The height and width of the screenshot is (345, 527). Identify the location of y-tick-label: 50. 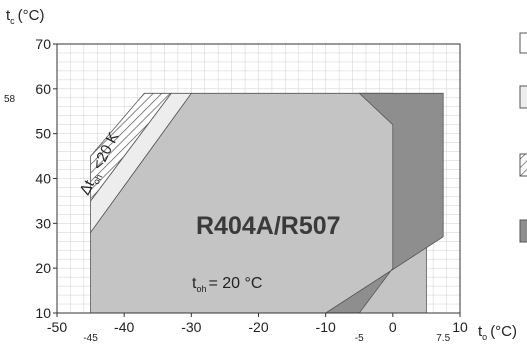
(43, 134).